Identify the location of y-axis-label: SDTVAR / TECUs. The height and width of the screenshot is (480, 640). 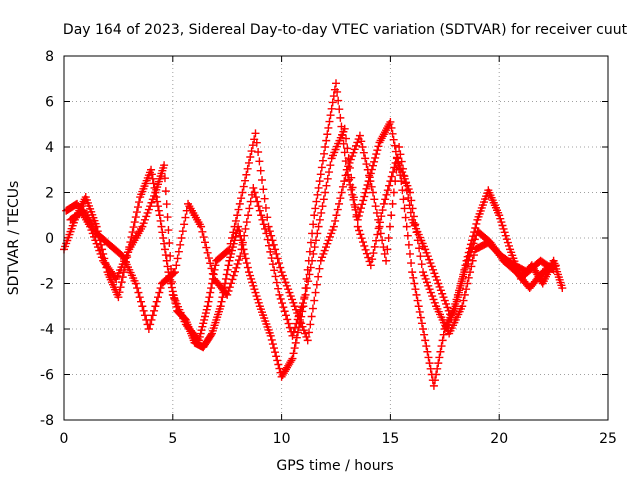
(14, 238).